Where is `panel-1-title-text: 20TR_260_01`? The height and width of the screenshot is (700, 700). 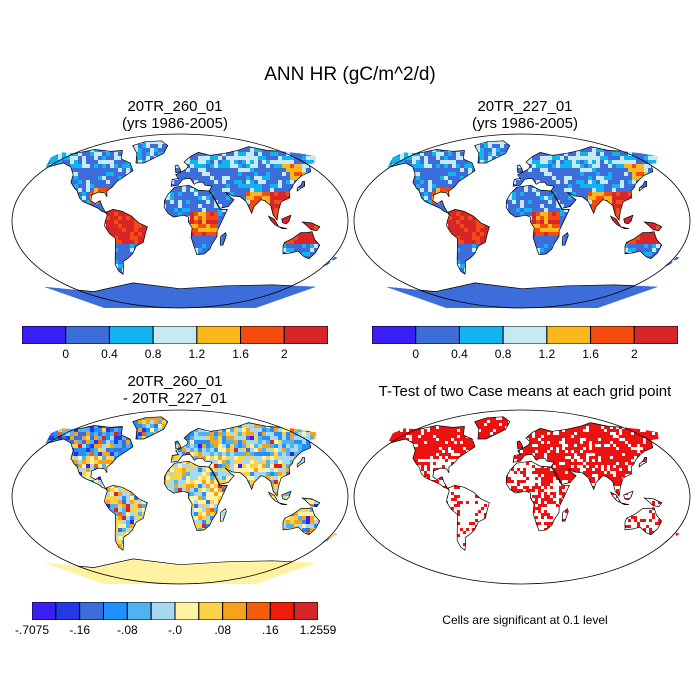
panel-1-title-text: 20TR_260_01 is located at coordinates (175, 106).